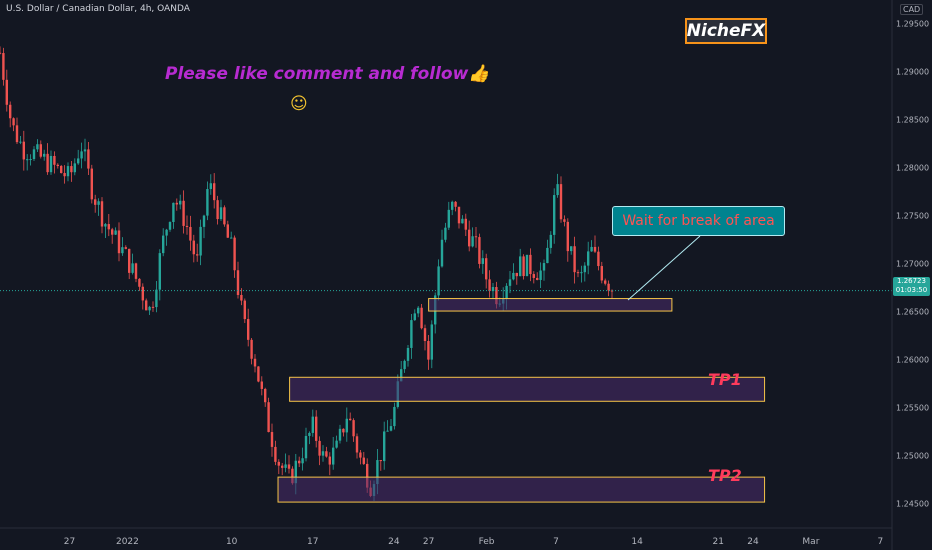  Describe the element at coordinates (527, 389) in the screenshot. I see `zone-rect-tp1` at that location.